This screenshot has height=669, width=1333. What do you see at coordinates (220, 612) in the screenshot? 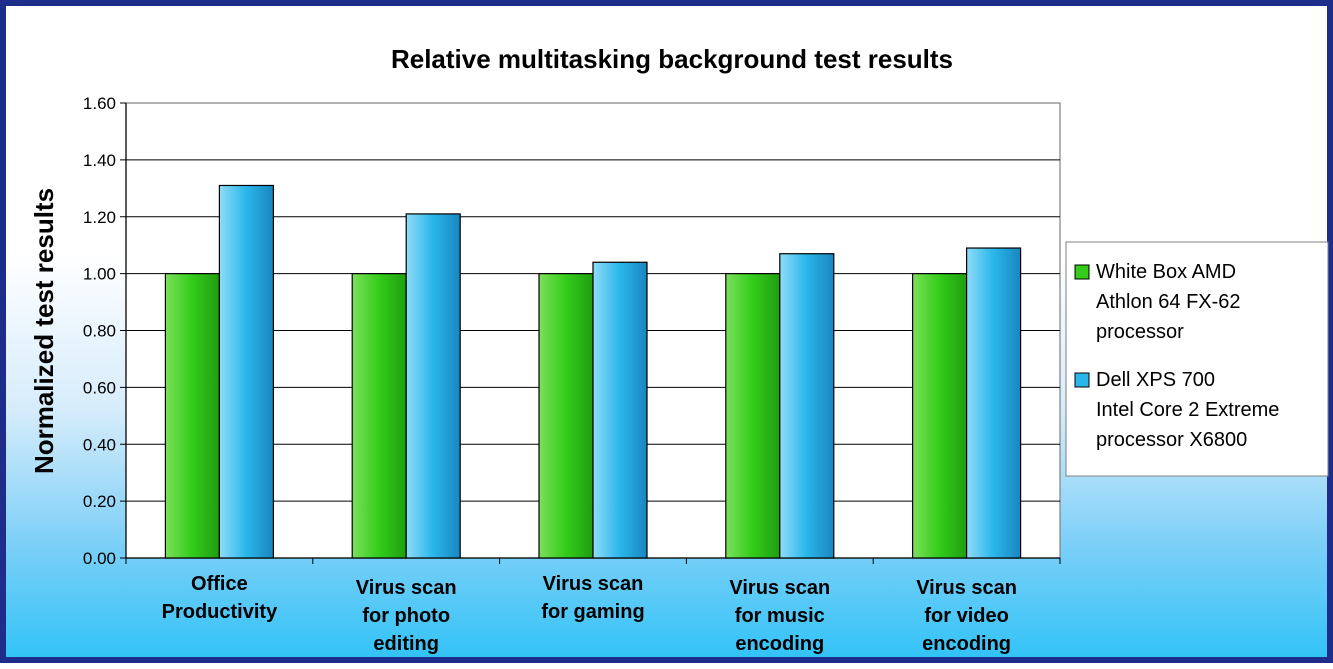
I see `x-category-label-line: Productivity` at bounding box center [220, 612].